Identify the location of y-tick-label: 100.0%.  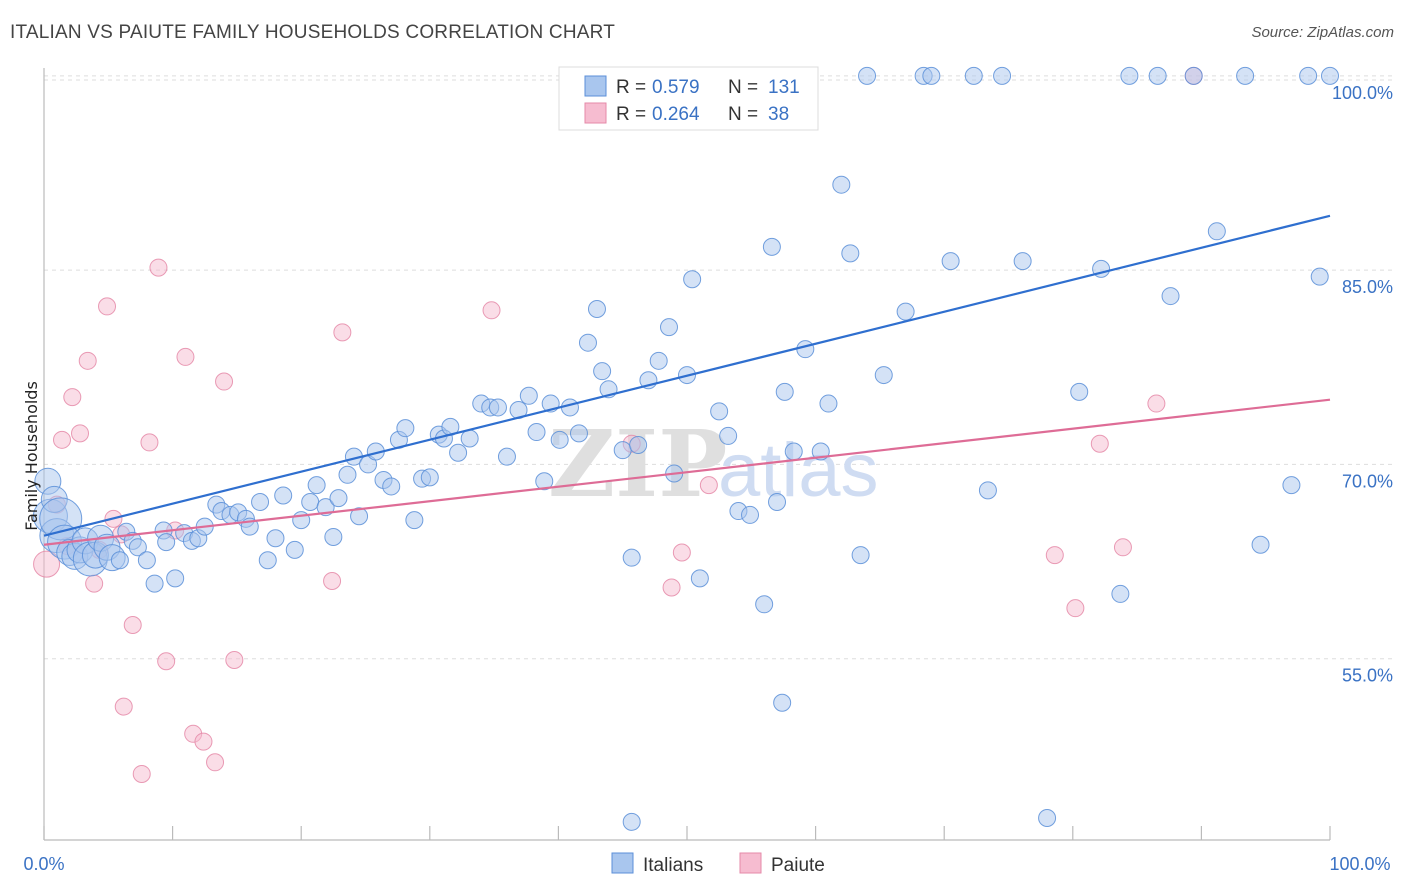
(1362, 93).